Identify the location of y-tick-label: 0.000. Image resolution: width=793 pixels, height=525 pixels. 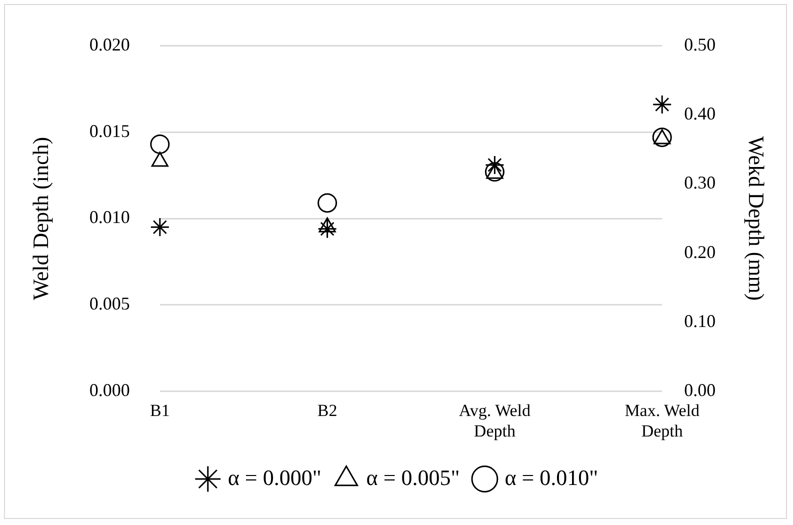
(109, 390).